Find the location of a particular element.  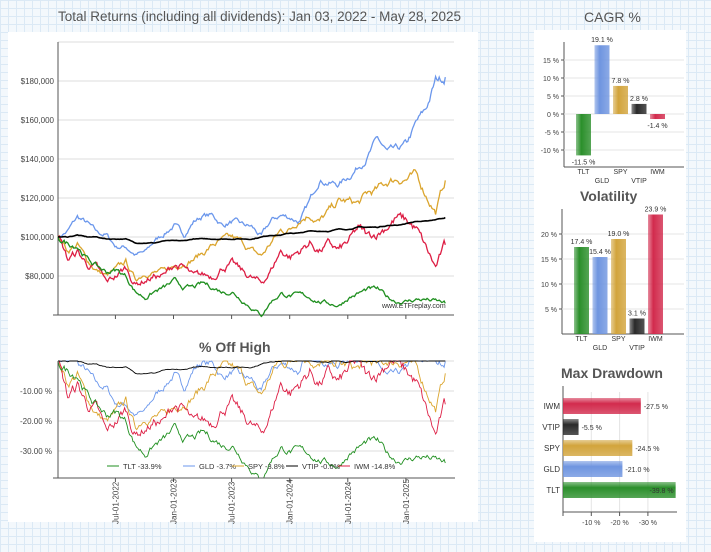

drawdown-line-iwm is located at coordinates (252, 398).